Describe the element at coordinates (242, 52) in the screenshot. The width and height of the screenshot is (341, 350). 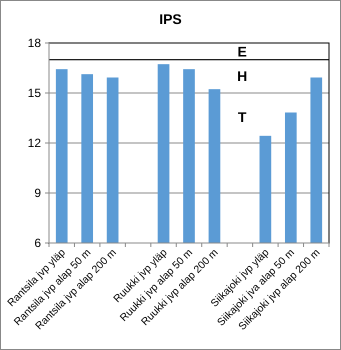
I see `annotation: E` at that location.